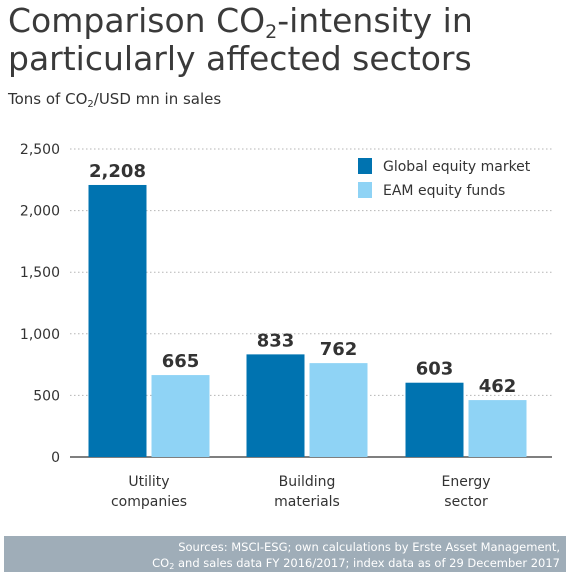  I want to click on bar-value-label: 2,208, so click(117, 171).